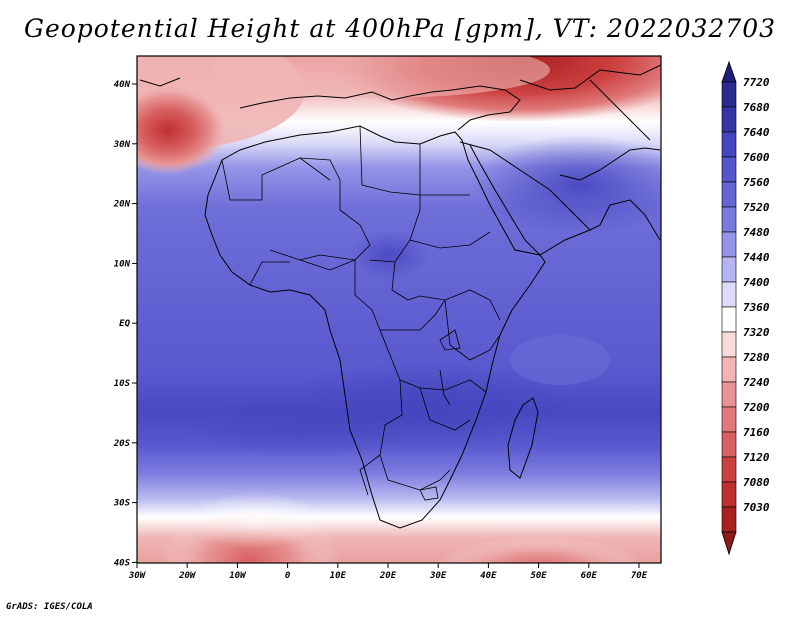 The image size is (800, 618). What do you see at coordinates (589, 576) in the screenshot?
I see `lon-tick-label: 60E` at bounding box center [589, 576].